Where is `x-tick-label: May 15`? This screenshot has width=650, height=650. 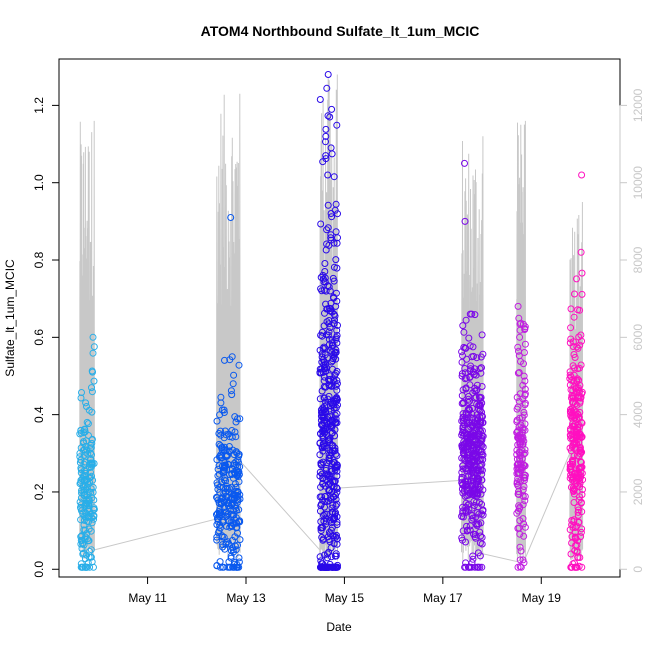
x-tick-label: May 15 is located at coordinates (345, 598).